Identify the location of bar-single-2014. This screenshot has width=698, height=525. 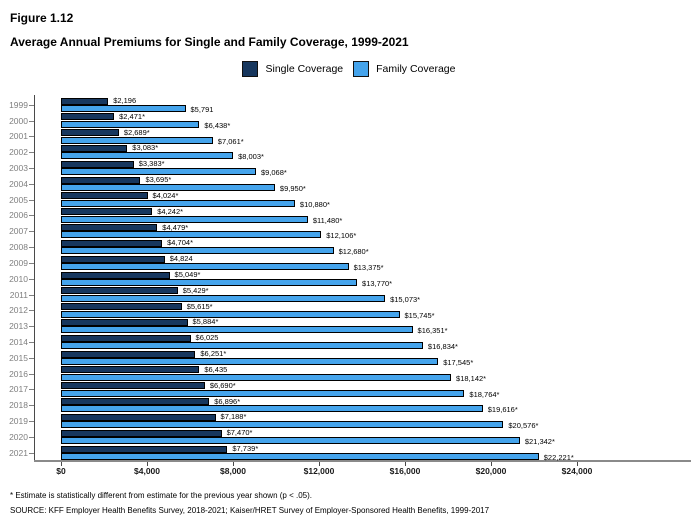
(126, 338).